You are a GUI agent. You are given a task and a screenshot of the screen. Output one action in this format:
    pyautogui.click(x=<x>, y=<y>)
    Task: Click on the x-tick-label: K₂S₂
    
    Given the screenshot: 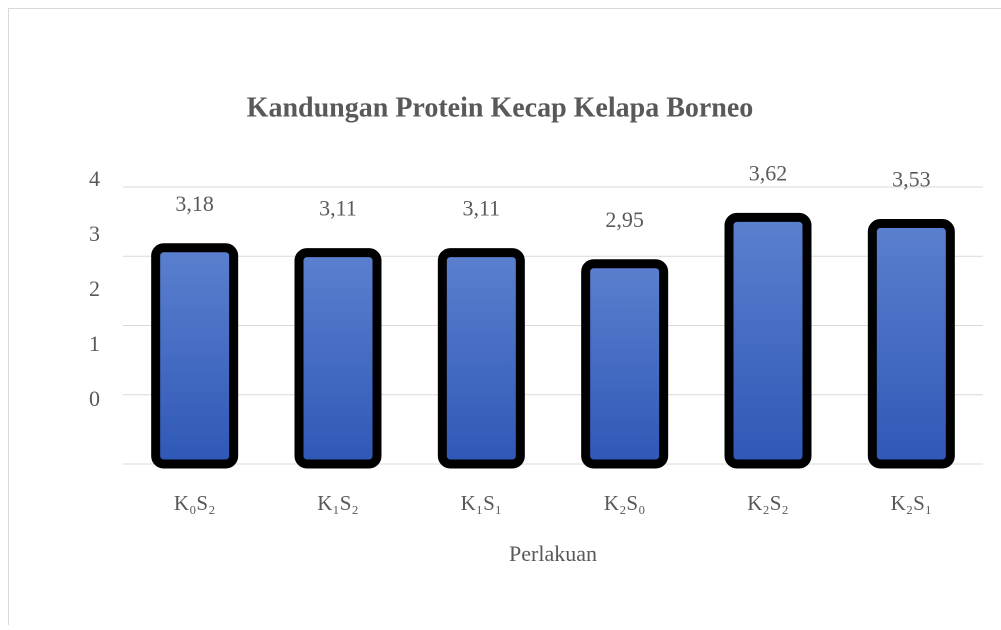 What is the action you would take?
    pyautogui.click(x=768, y=503)
    